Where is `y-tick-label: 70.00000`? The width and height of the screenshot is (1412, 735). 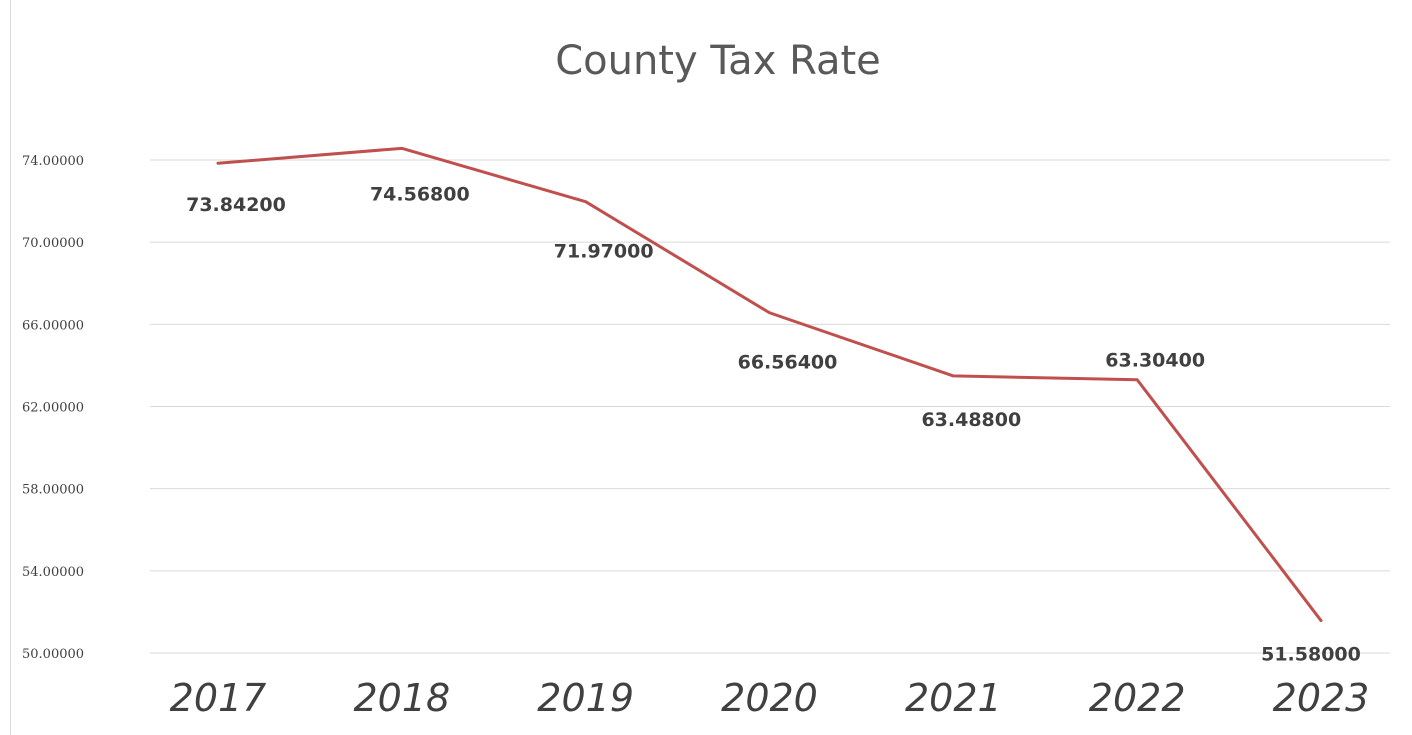 y-tick-label: 70.00000 is located at coordinates (53, 243).